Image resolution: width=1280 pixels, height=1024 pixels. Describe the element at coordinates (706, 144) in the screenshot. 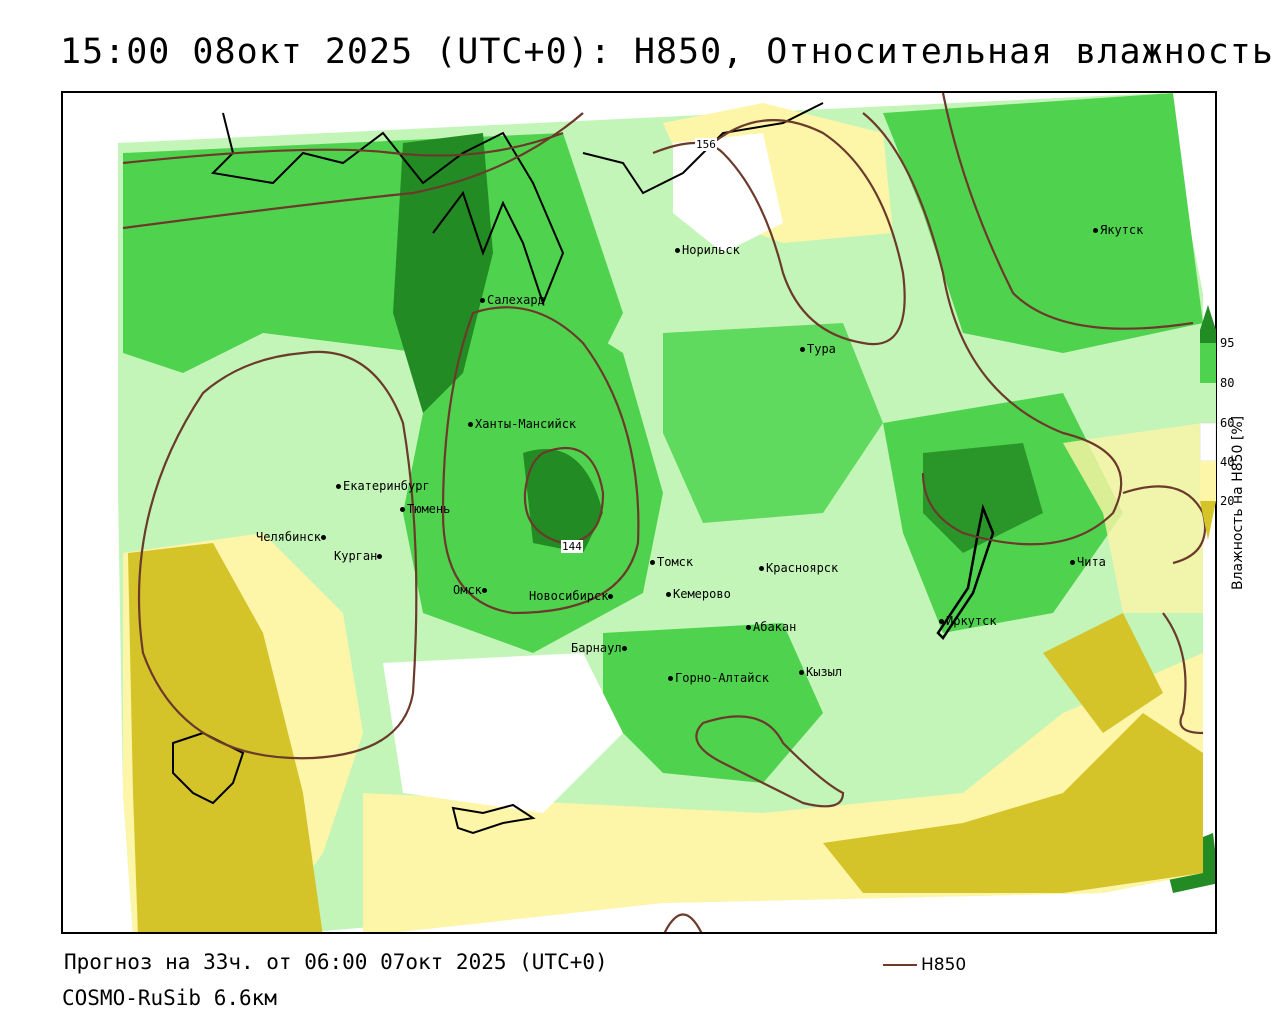

I see `contour-label-156: 156` at that location.